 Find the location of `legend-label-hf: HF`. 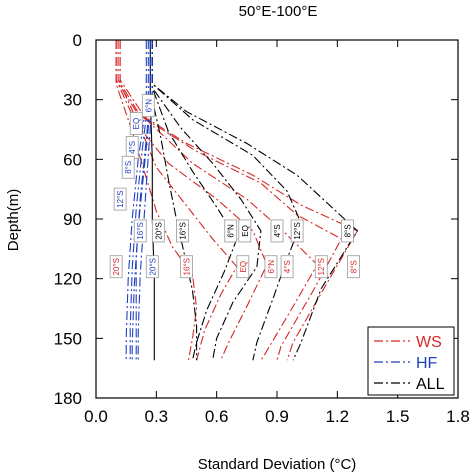

legend-label-hf: HF is located at coordinates (427, 363).